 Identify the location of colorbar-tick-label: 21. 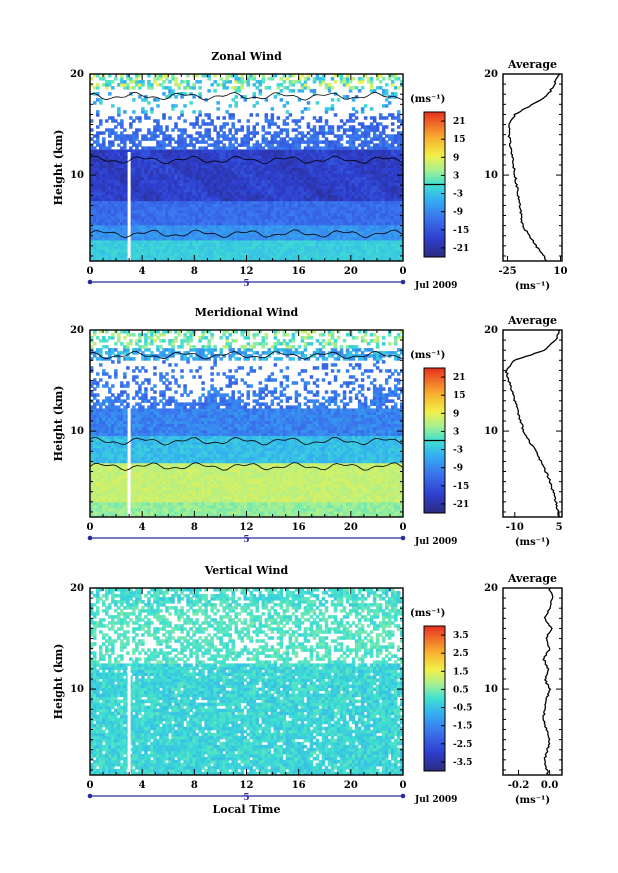
(459, 122).